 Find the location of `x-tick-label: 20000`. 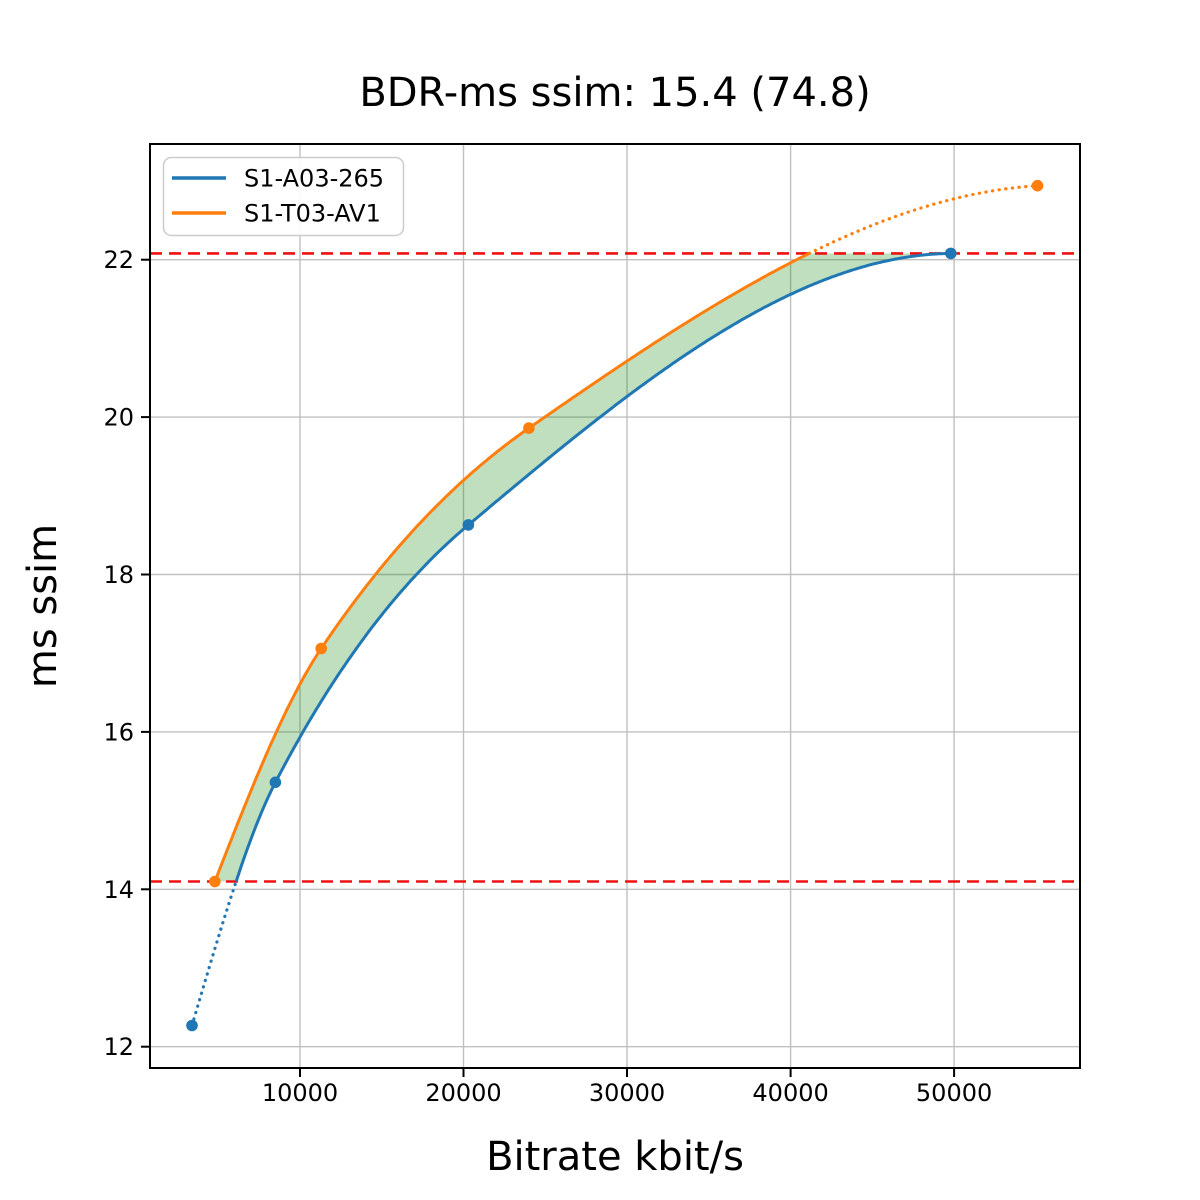

x-tick-label: 20000 is located at coordinates (463, 1093).